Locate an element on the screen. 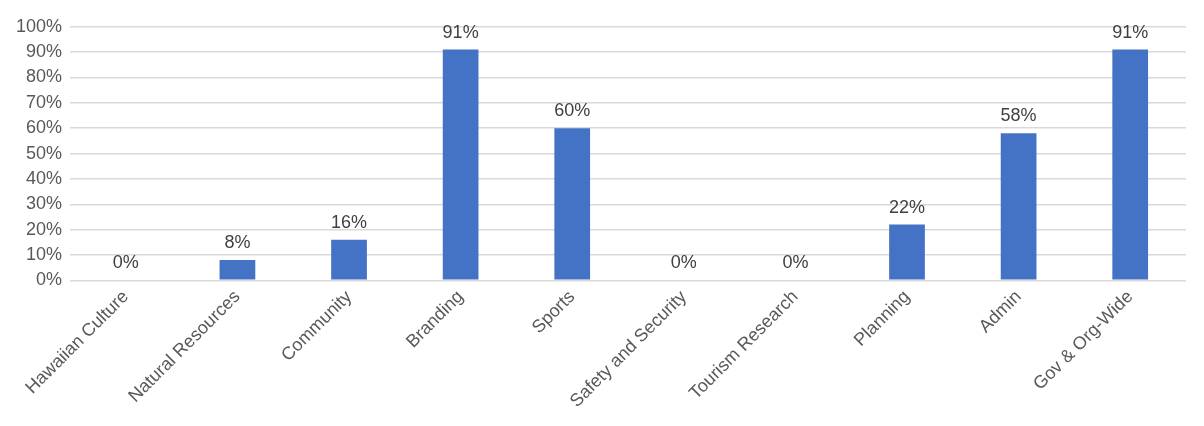 Image resolution: width=1204 pixels, height=426 pixels. y-tick-label: 100% is located at coordinates (39, 25).